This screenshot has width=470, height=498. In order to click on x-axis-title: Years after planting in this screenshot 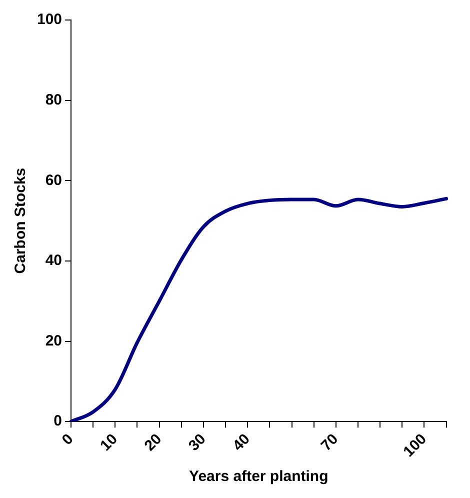, I will do `click(258, 477)`.